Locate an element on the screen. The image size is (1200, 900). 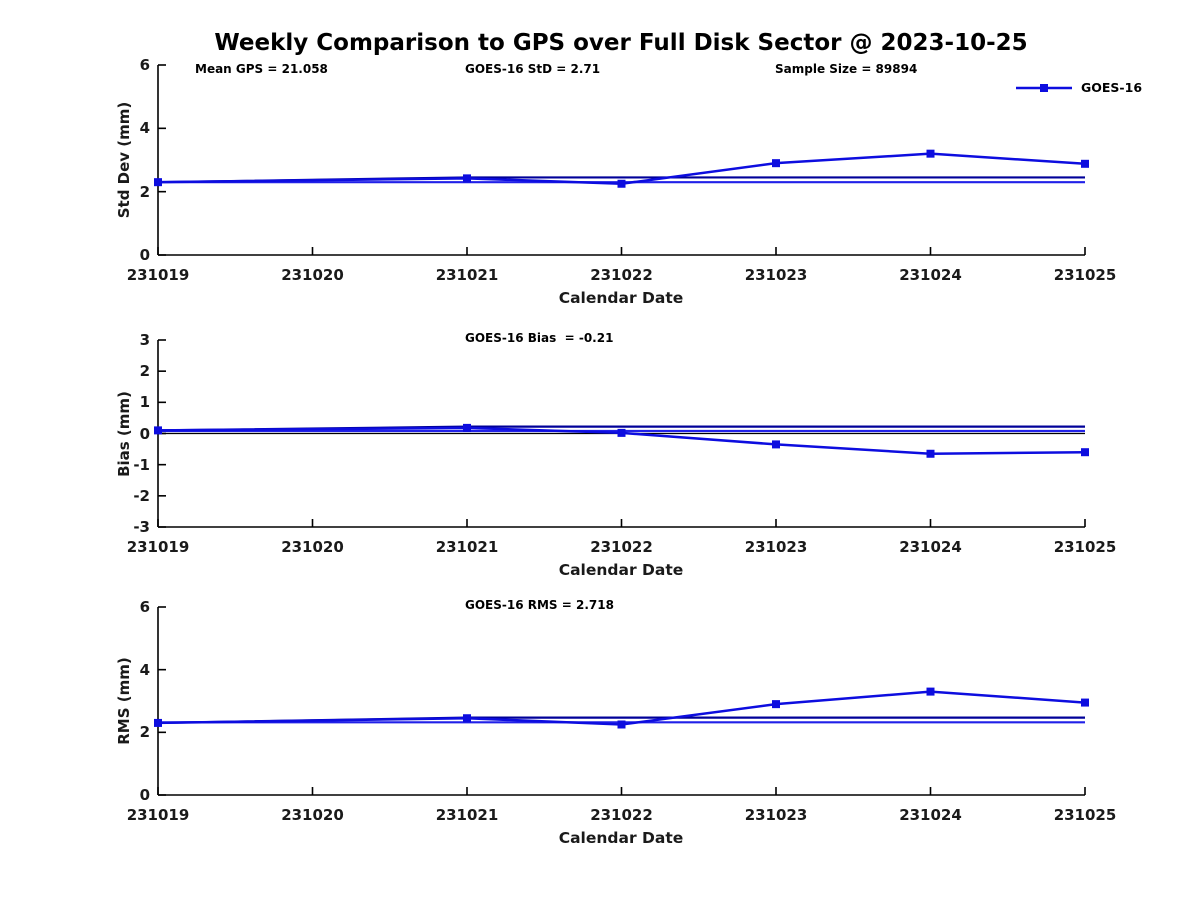
annotation-text: GOES-16 StD = 2.71 is located at coordinates (533, 69).